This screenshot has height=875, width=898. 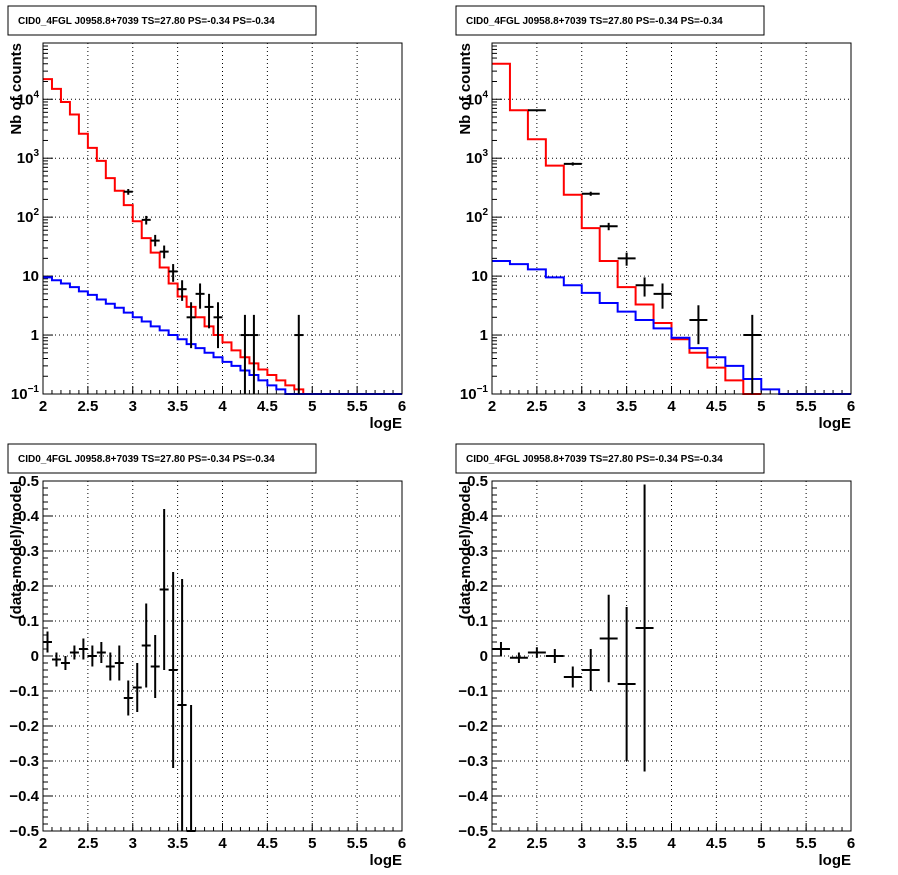 What do you see at coordinates (474, 393) in the screenshot?
I see `y-tick-label: 10⁻¹` at bounding box center [474, 393].